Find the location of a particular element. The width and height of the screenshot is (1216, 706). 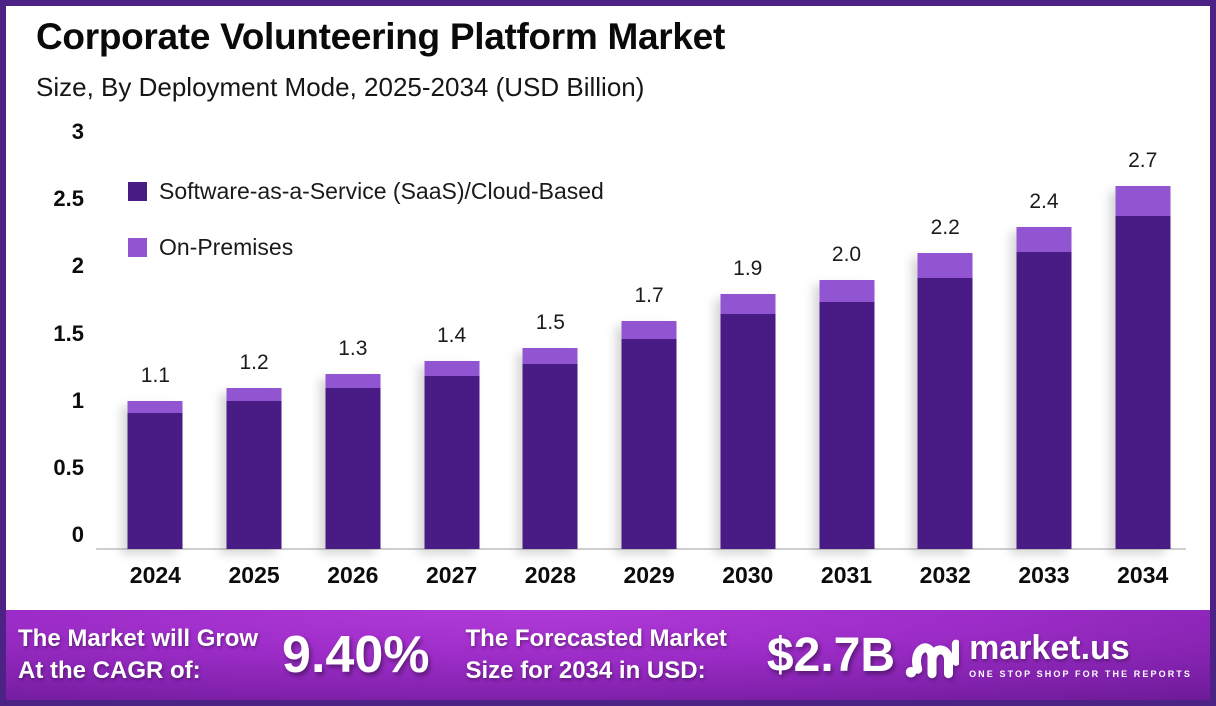

x-axis-line is located at coordinates (641, 549).